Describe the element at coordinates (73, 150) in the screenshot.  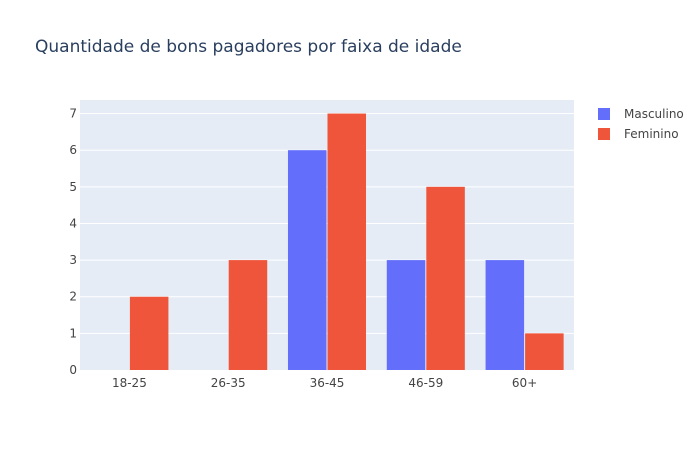
I see `y-tick-label: 6` at that location.